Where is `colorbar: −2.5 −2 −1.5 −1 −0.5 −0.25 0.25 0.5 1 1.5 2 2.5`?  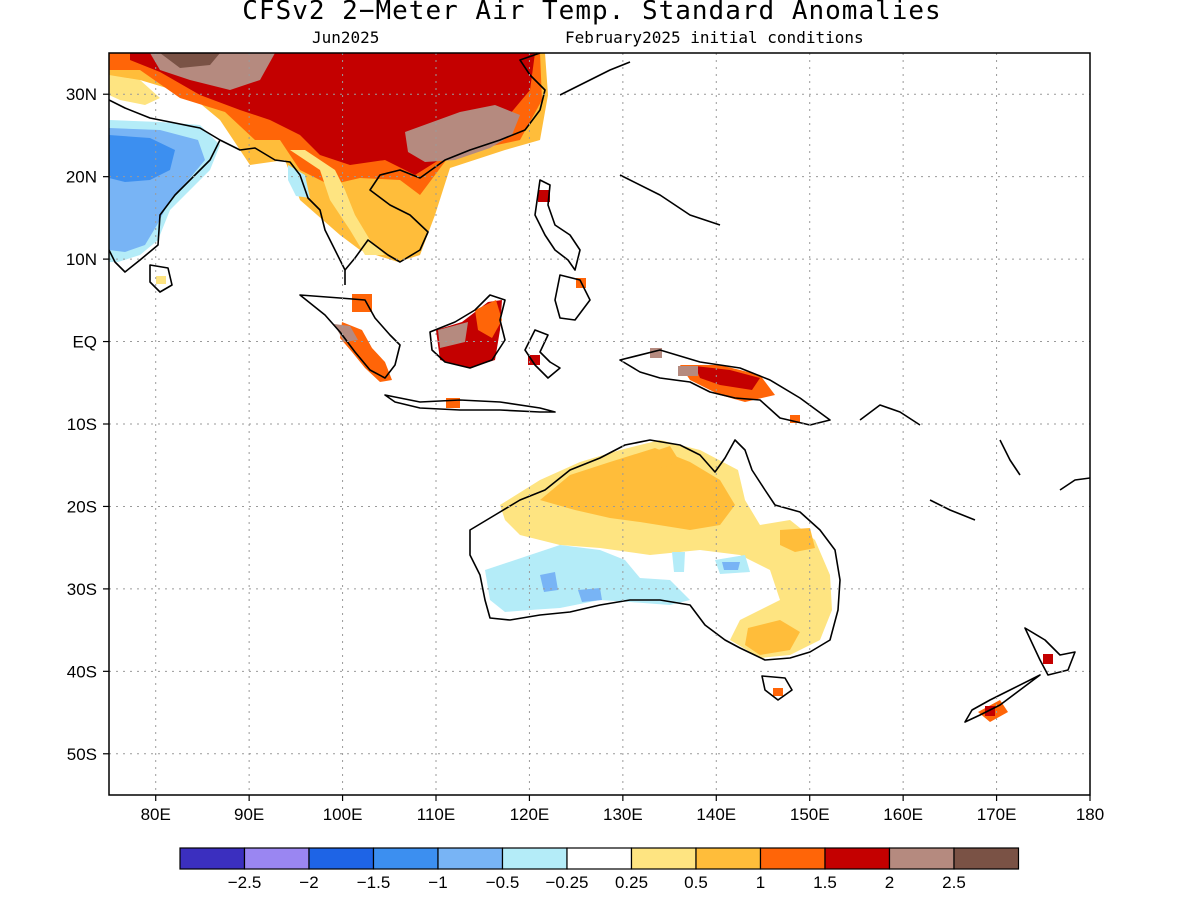
colorbar: −2.5 −2 −1.5 −1 −0.5 −0.25 0.25 0.5 1 1.5 2 2.5 is located at coordinates (599, 869).